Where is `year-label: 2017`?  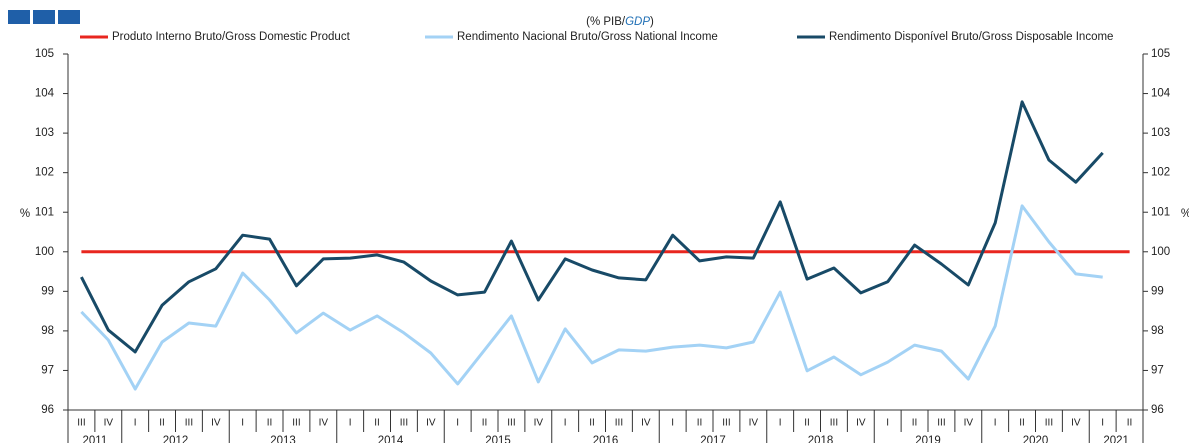
year-label: 2017 is located at coordinates (713, 439).